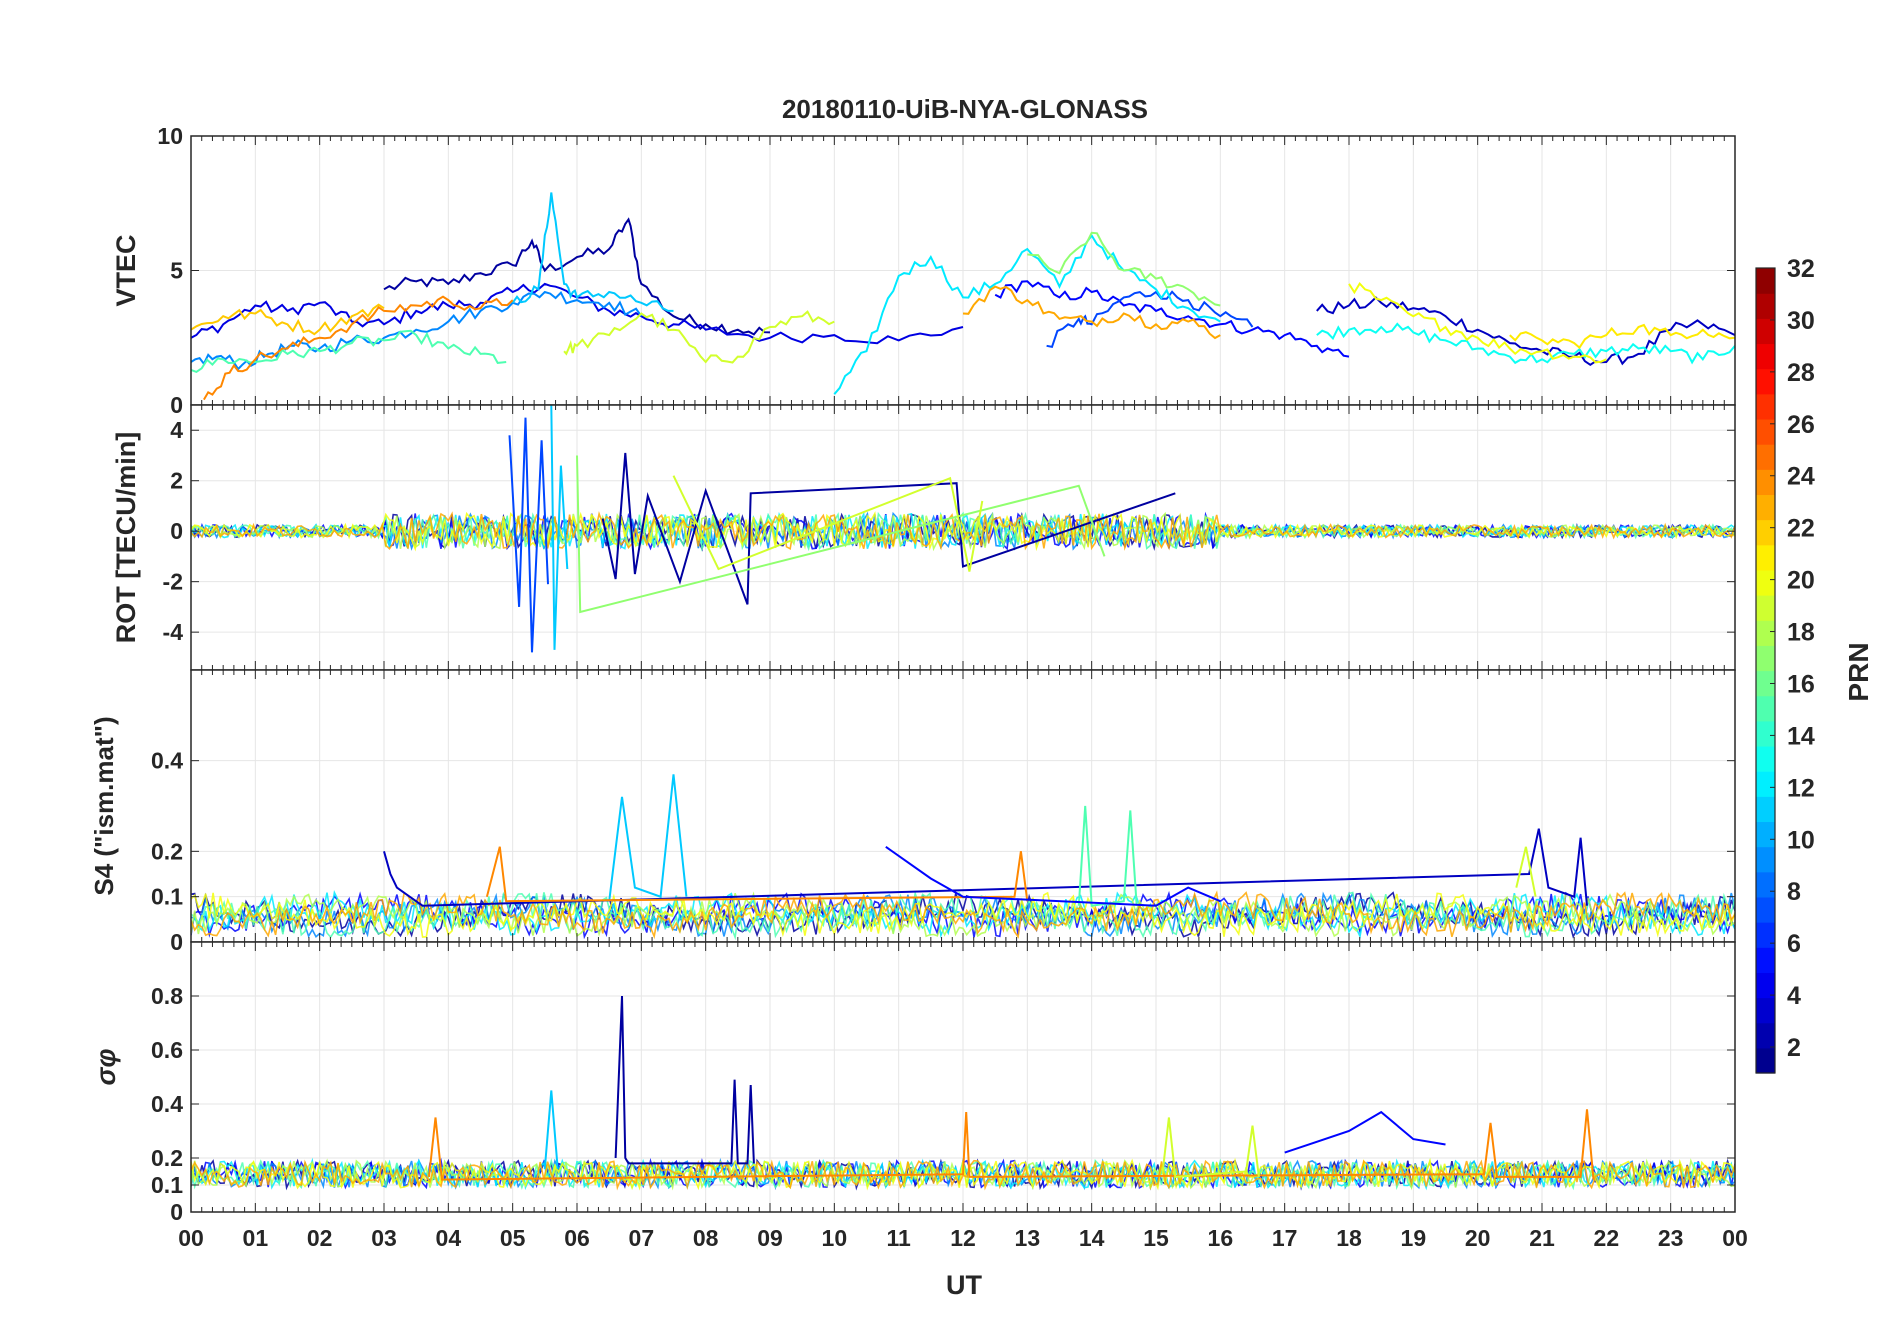  Describe the element at coordinates (176, 481) in the screenshot. I see `y-tick-label: 2` at that location.